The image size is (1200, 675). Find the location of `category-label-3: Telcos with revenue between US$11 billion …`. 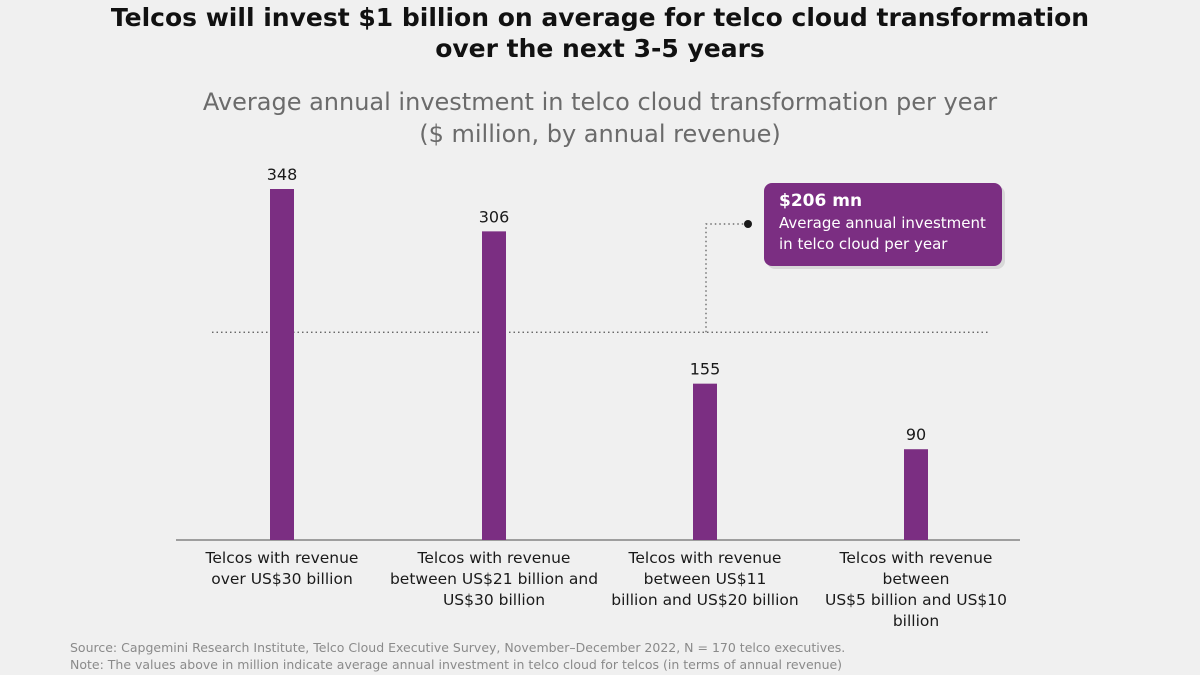

category-label-3: Telcos with revenue between US$11 billion … is located at coordinates (705, 579).